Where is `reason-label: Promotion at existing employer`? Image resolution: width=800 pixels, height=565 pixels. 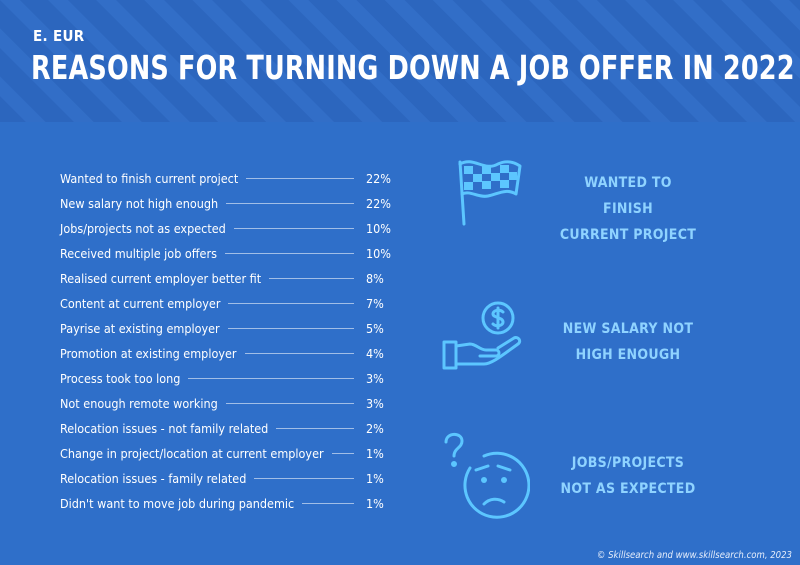
reason-label: Promotion at existing employer is located at coordinates (148, 353).